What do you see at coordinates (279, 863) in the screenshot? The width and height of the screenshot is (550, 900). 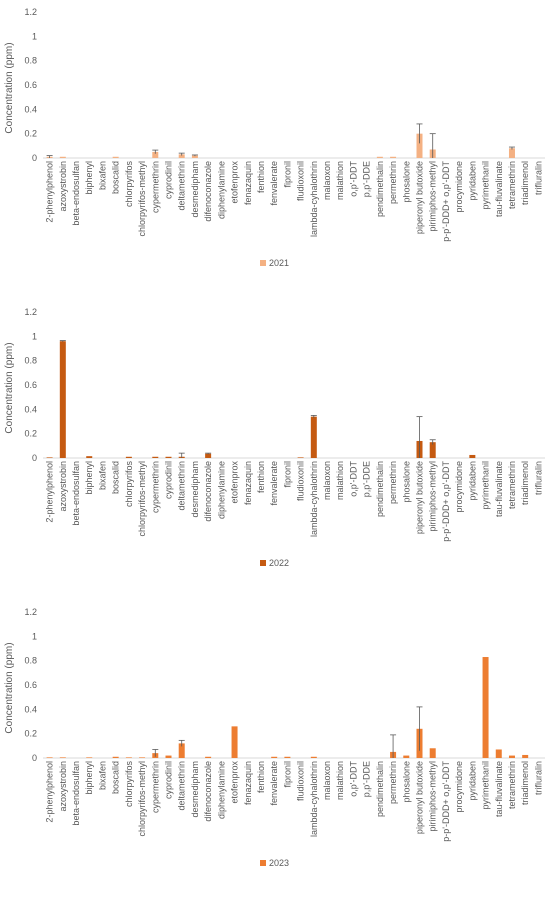 I see `legend-label: 2023` at bounding box center [279, 863].